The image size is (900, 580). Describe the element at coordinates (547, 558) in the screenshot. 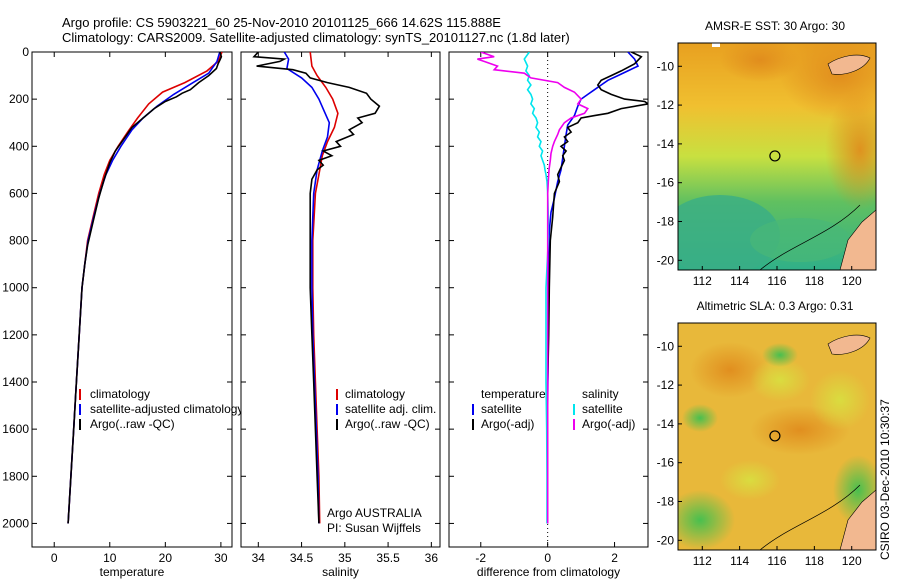

I see `difference-xtick-label: 0` at that location.